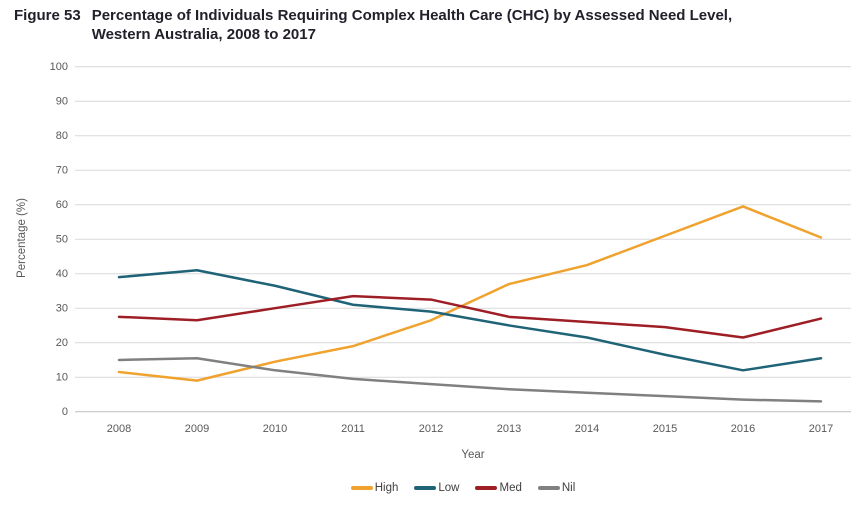 The image size is (859, 516). I want to click on x-tick-label: 2015, so click(665, 429).